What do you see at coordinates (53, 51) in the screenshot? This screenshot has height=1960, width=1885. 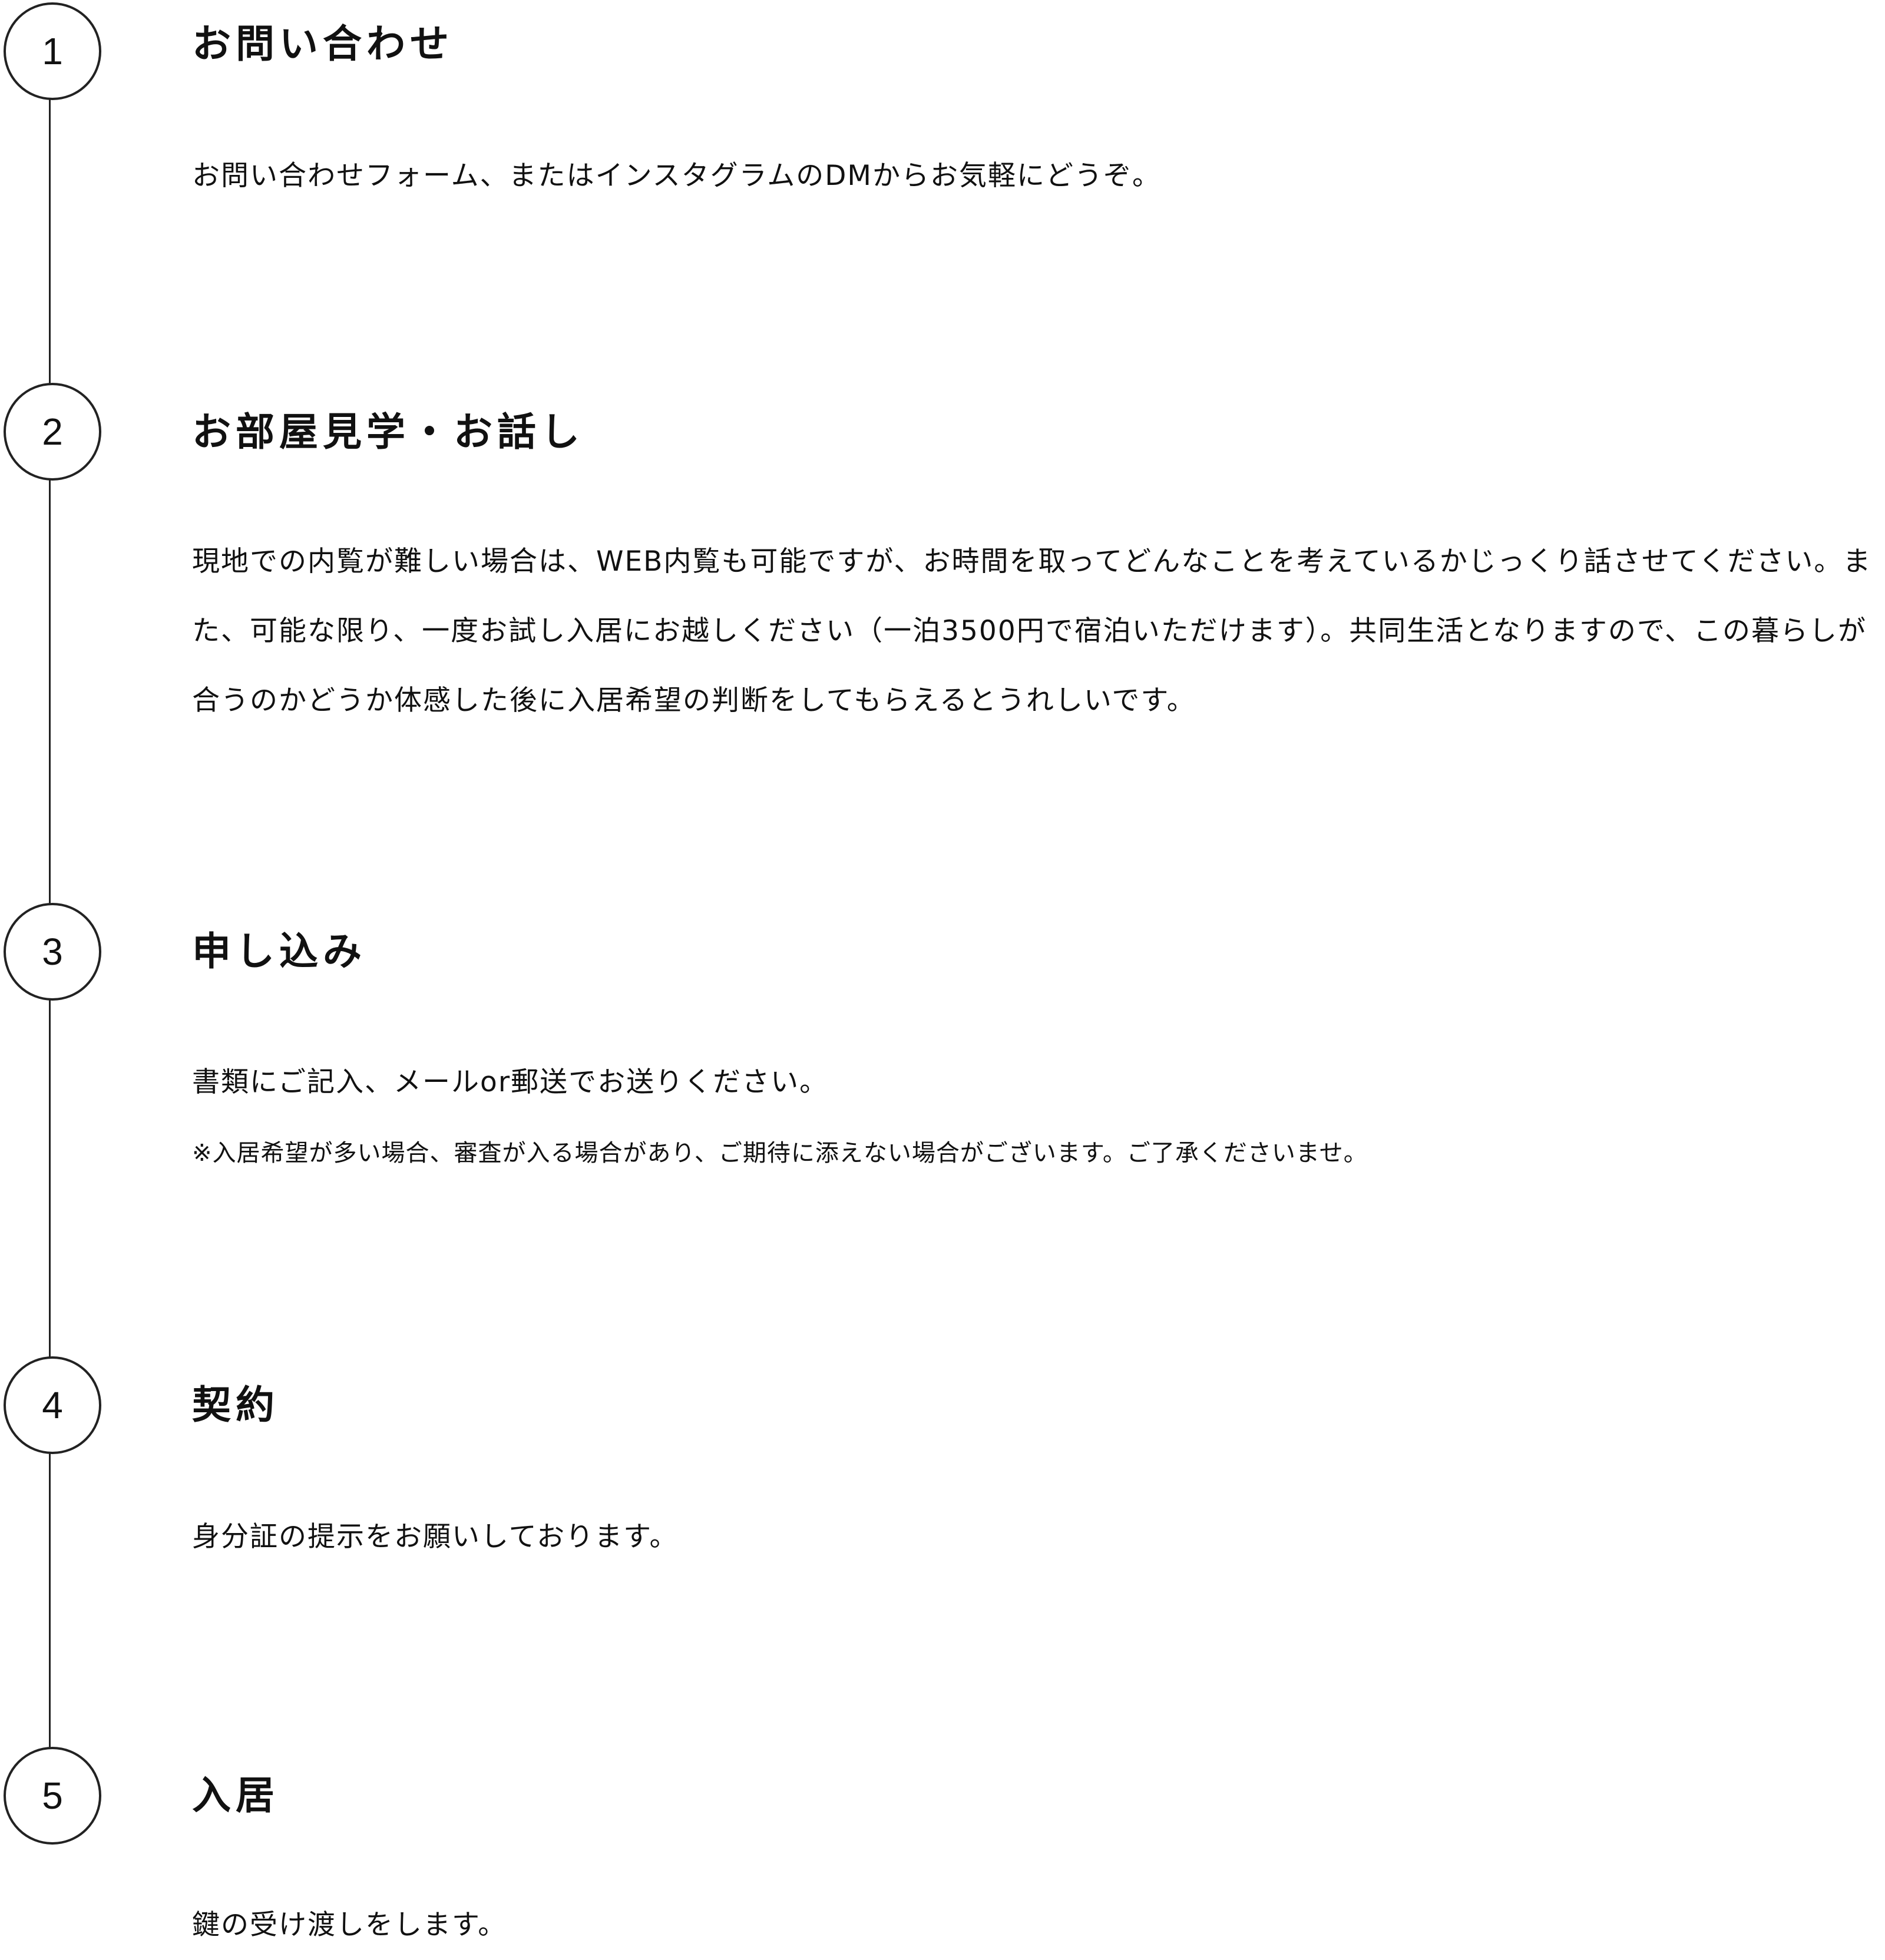 I see `step-number-circle: 1` at bounding box center [53, 51].